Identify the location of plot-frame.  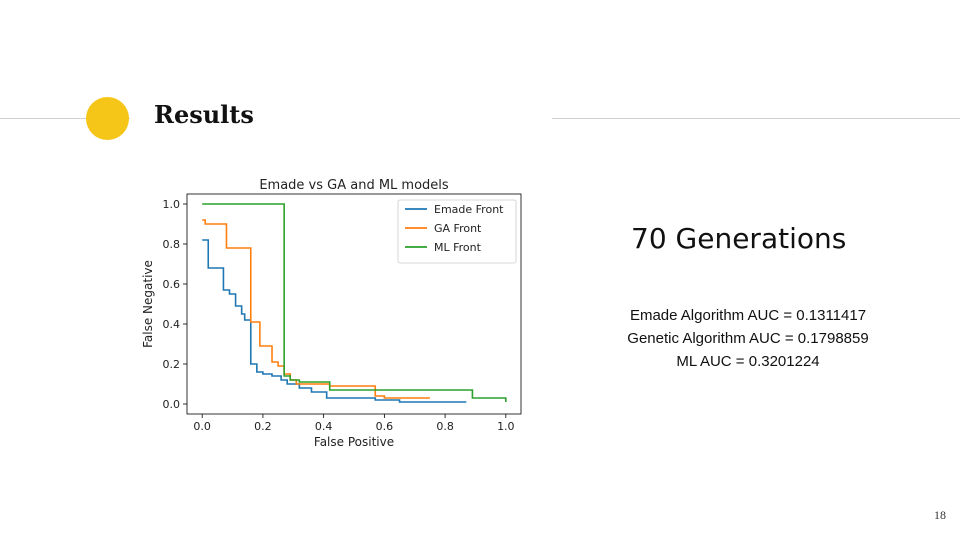
(354, 304).